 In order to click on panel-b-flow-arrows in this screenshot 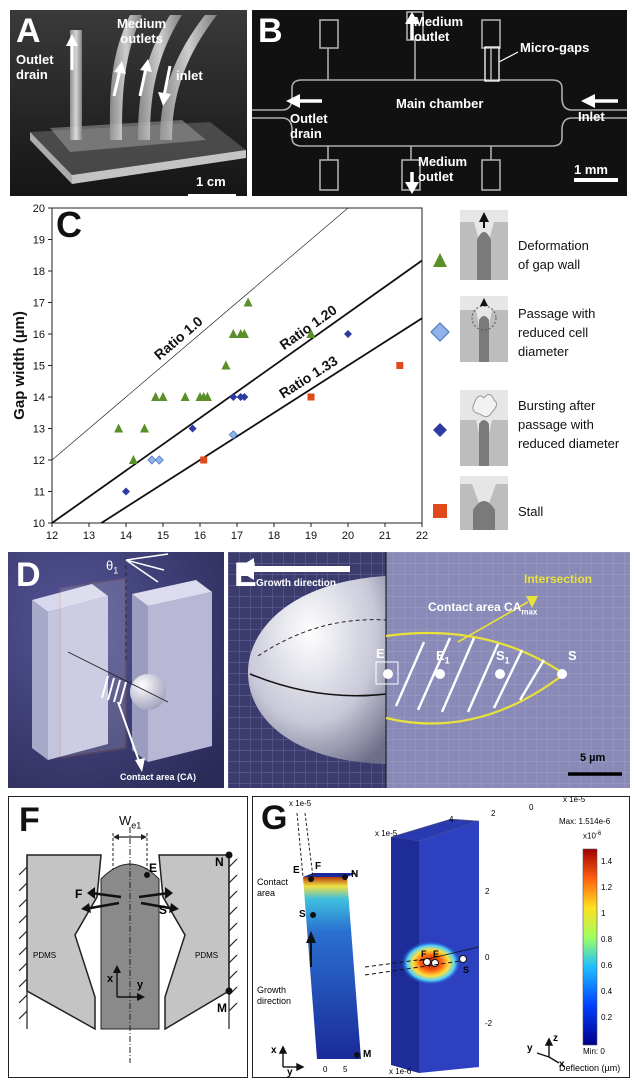, I will do `click(452, 103)`.